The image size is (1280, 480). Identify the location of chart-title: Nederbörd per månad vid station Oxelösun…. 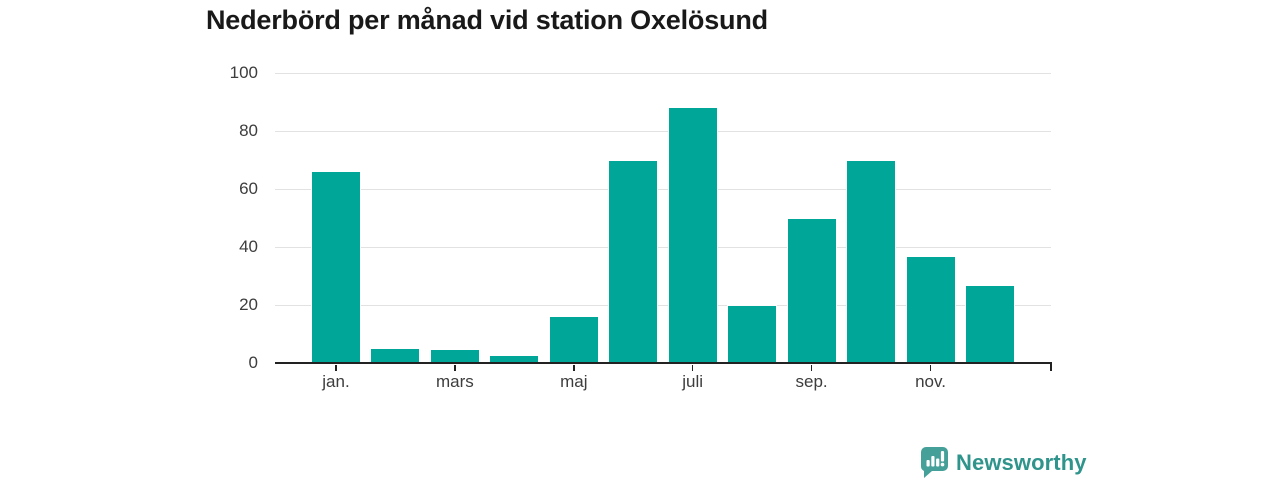
(487, 20).